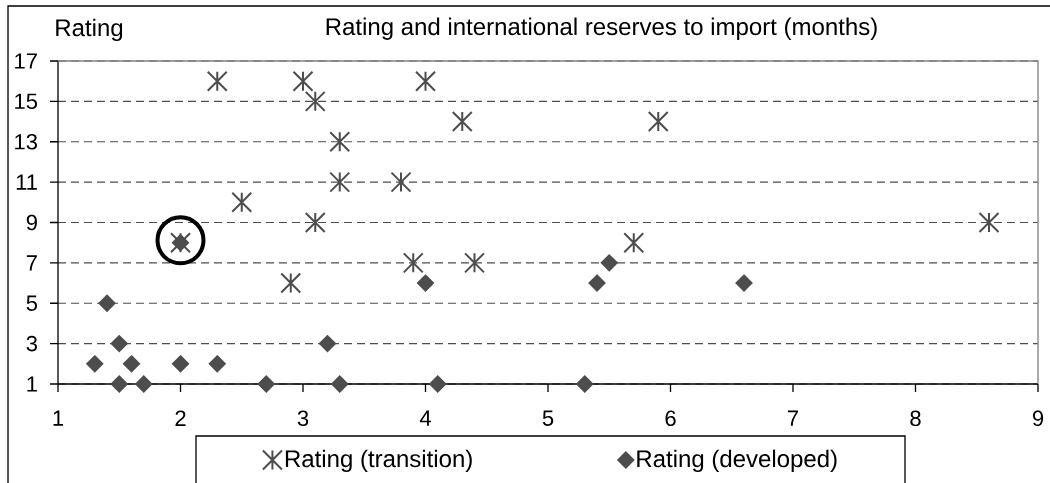 The image size is (1050, 483). I want to click on legend-label: Rating (developed), so click(737, 461).